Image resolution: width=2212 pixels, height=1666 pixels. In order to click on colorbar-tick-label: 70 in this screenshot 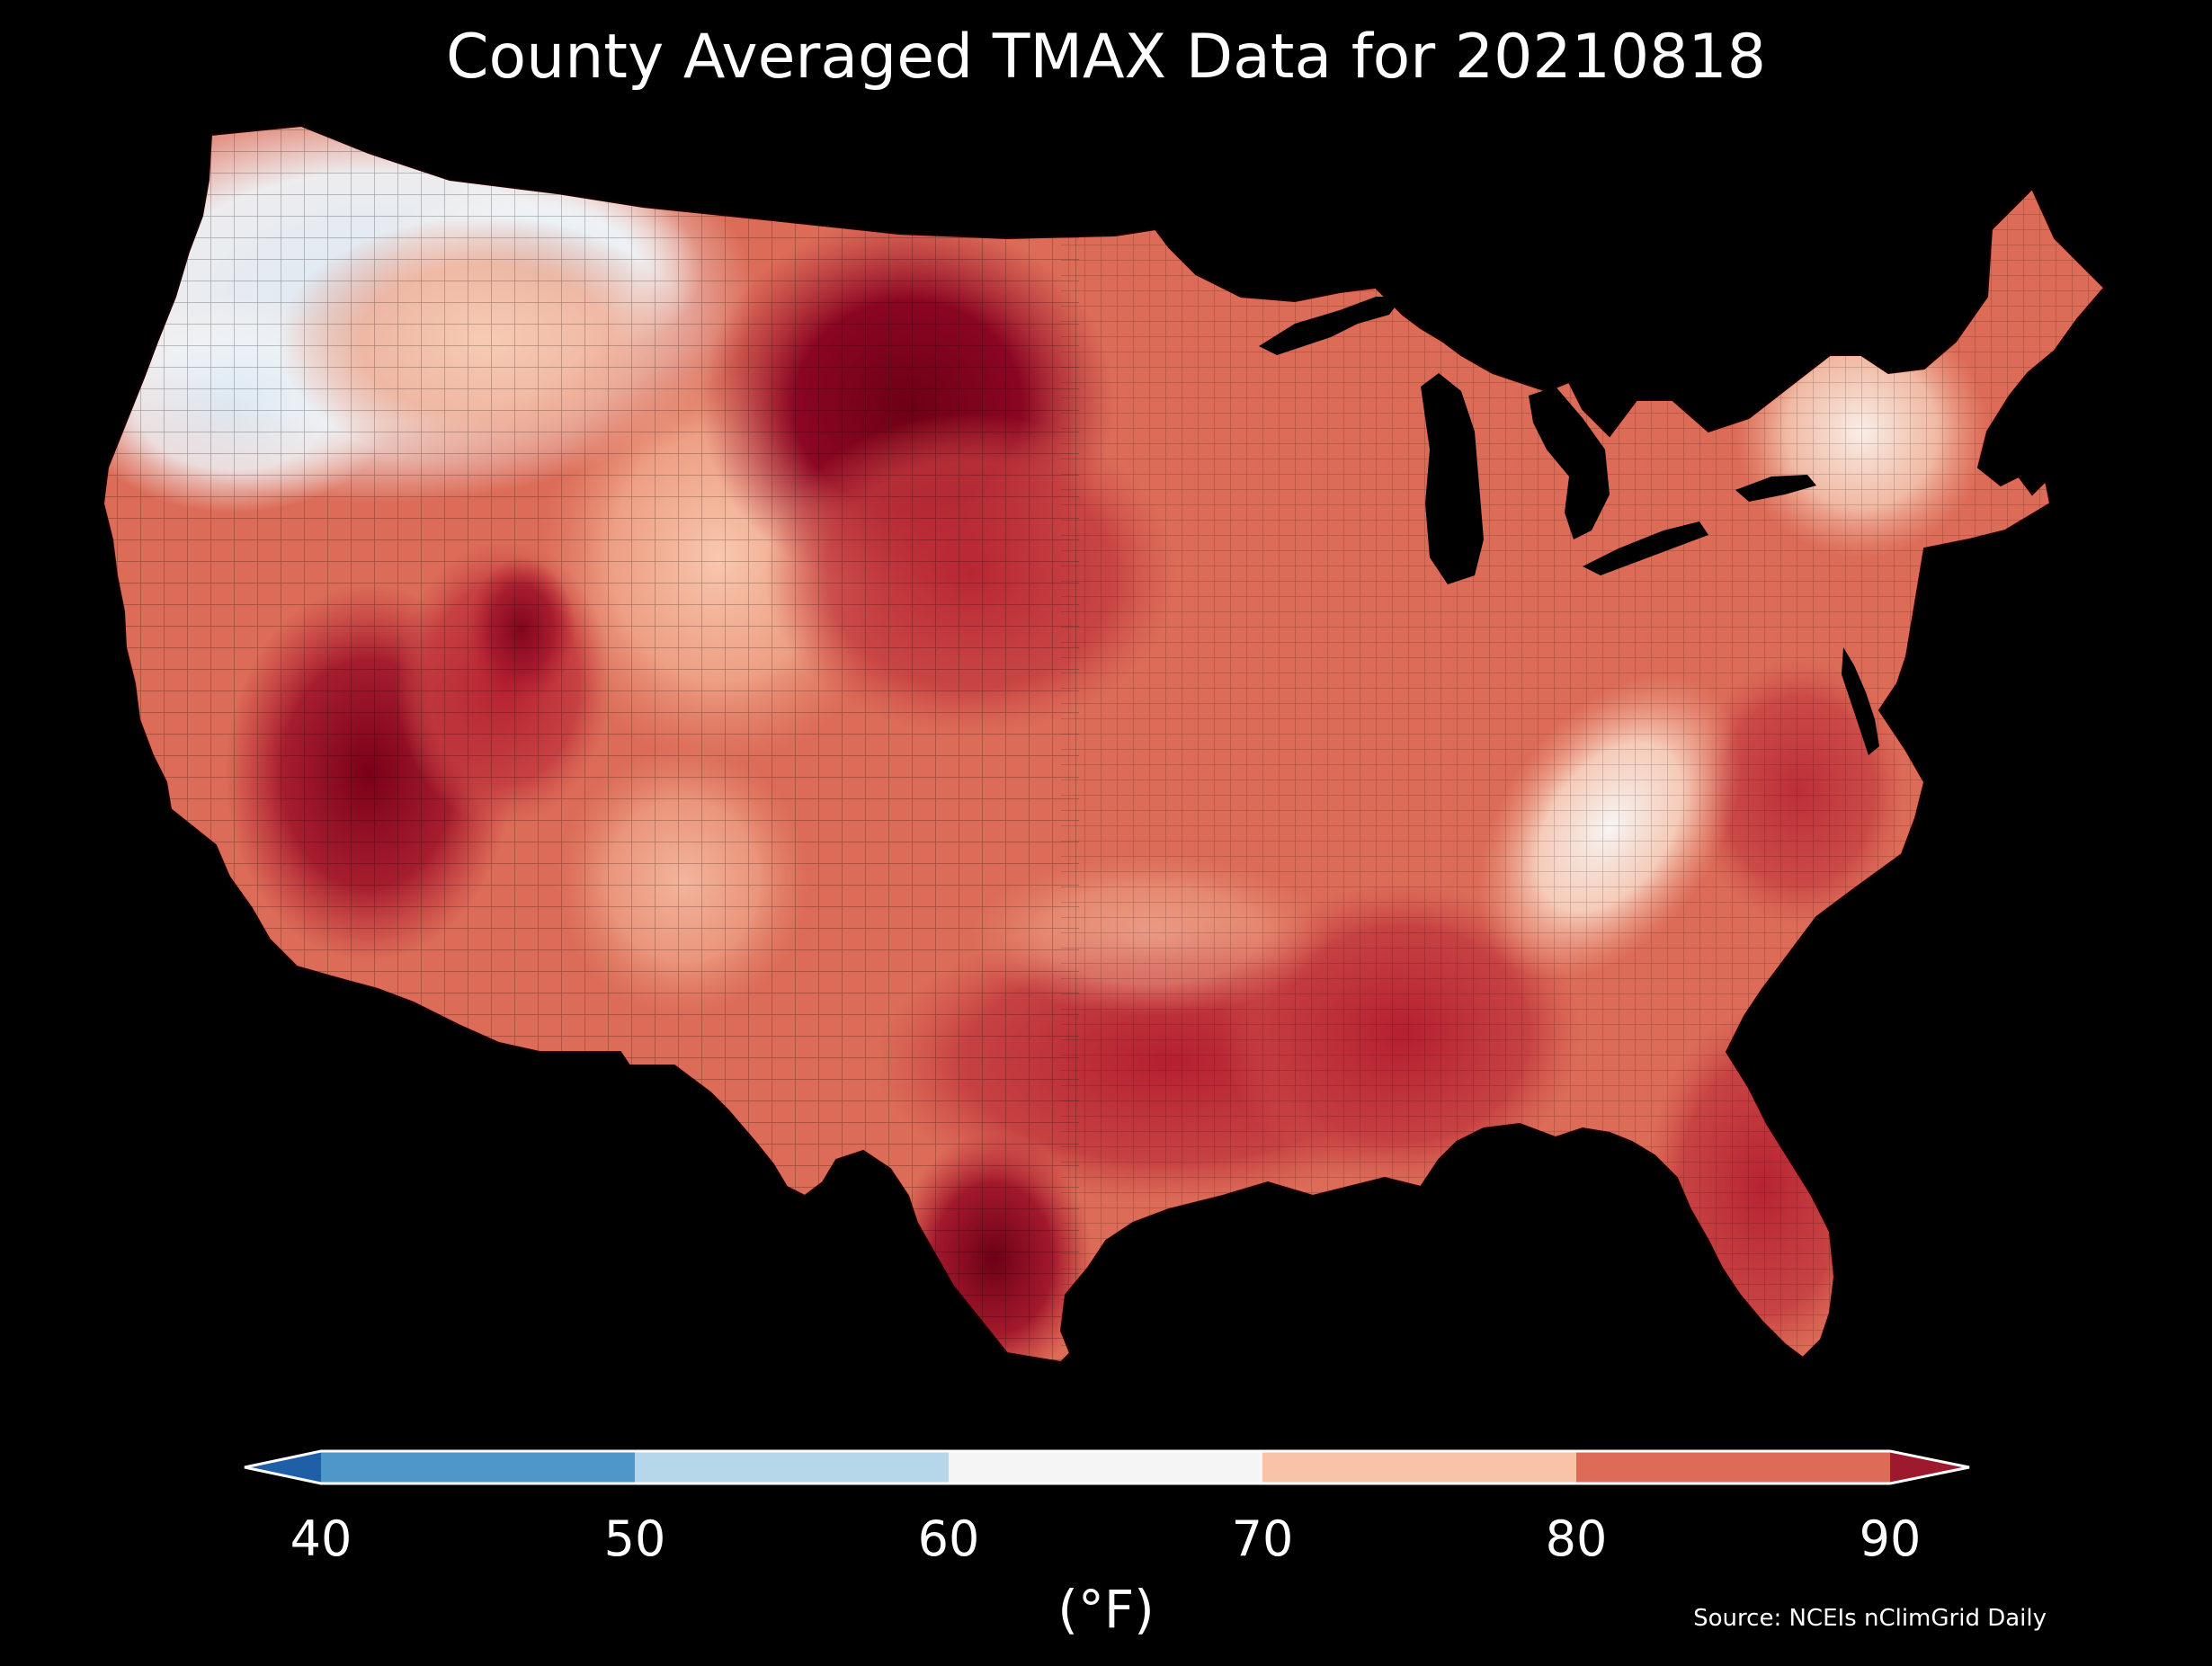, I will do `click(1263, 1538)`.